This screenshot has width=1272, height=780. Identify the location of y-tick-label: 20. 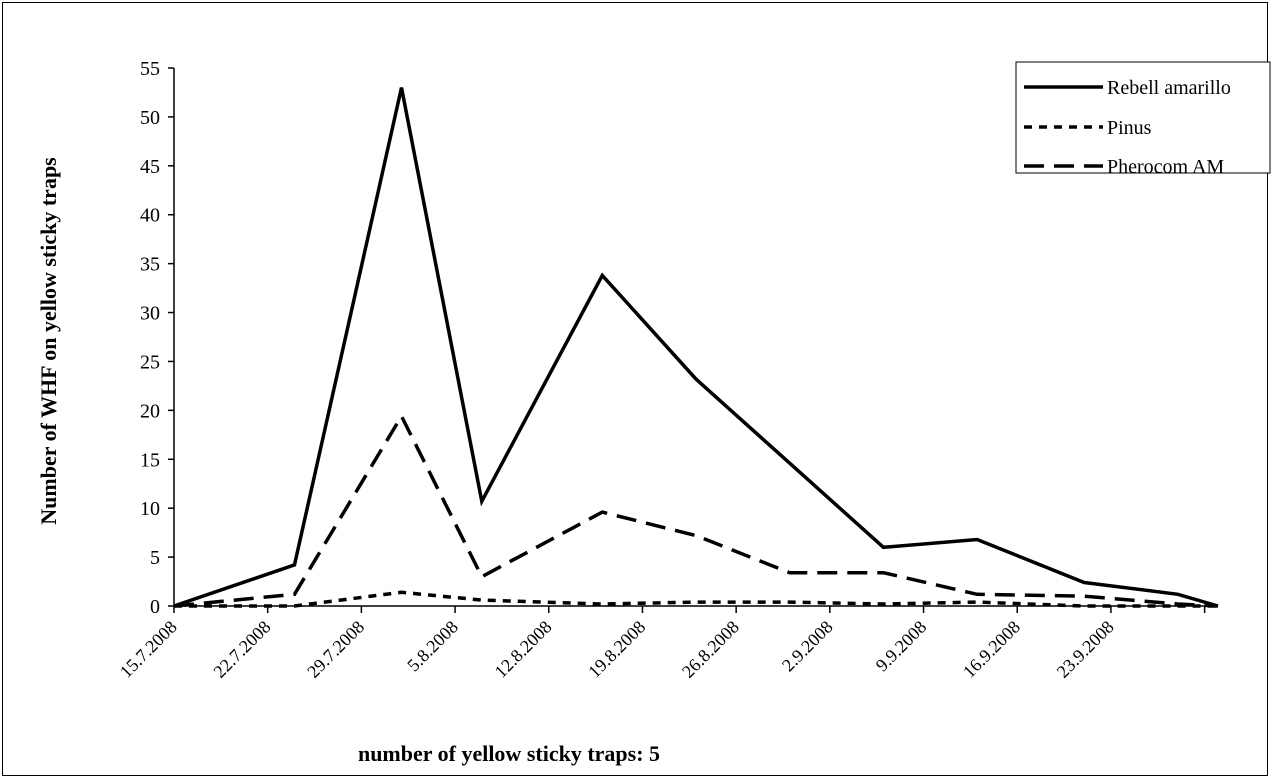
(150, 411).